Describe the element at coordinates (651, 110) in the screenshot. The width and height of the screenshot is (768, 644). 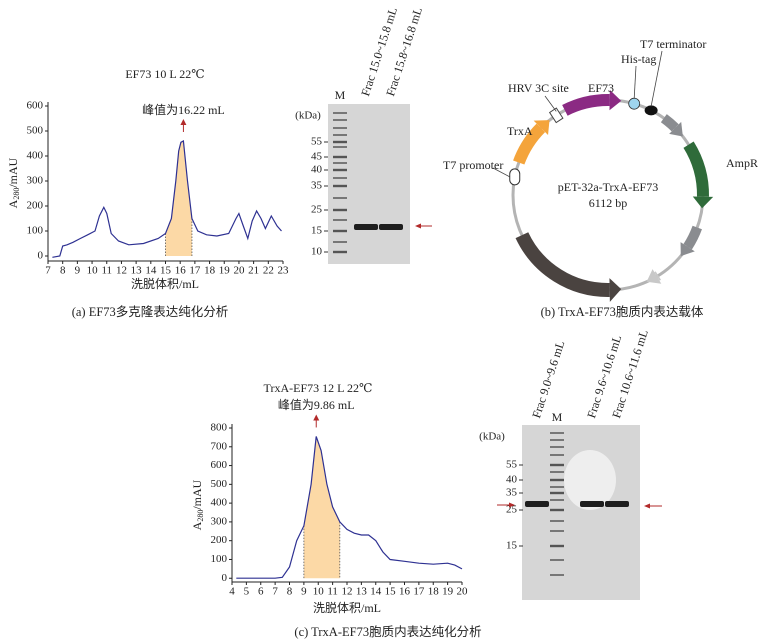
I see `t7-terminator` at that location.